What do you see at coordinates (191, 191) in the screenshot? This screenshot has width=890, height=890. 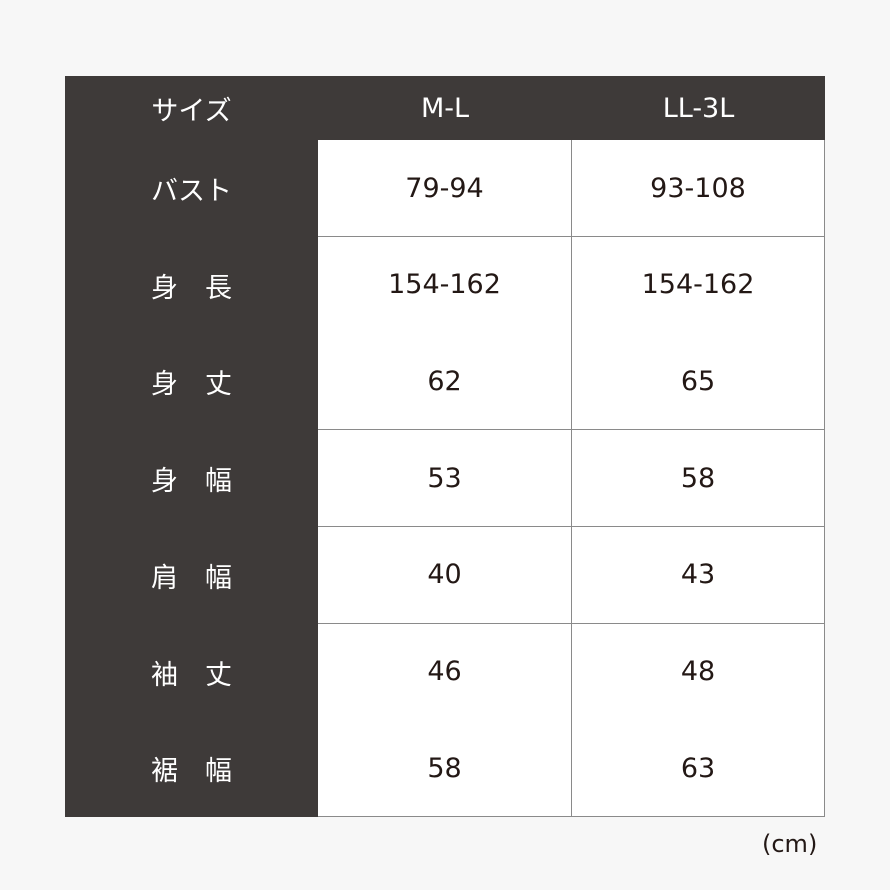 I see `row-label: バスト` at bounding box center [191, 191].